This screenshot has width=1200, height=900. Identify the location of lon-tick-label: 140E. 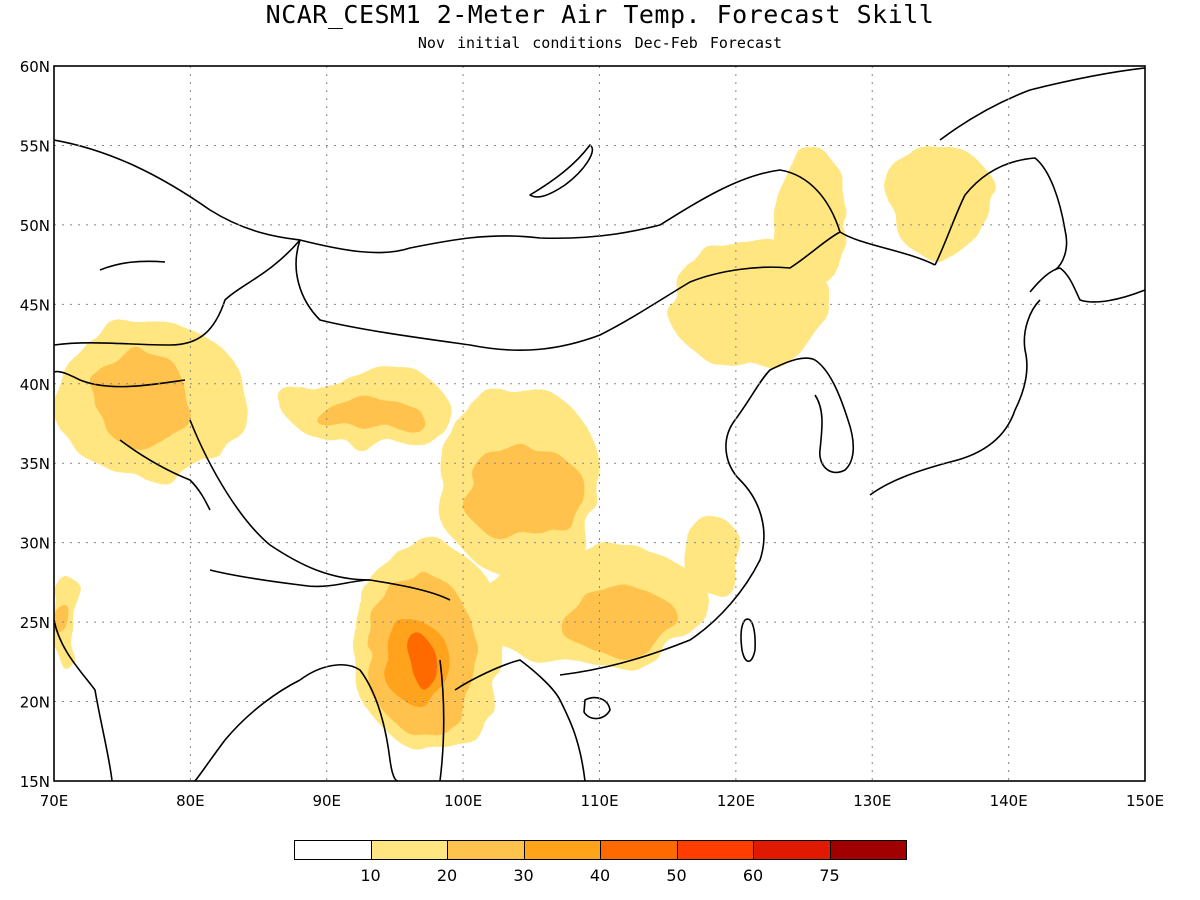
(1009, 801).